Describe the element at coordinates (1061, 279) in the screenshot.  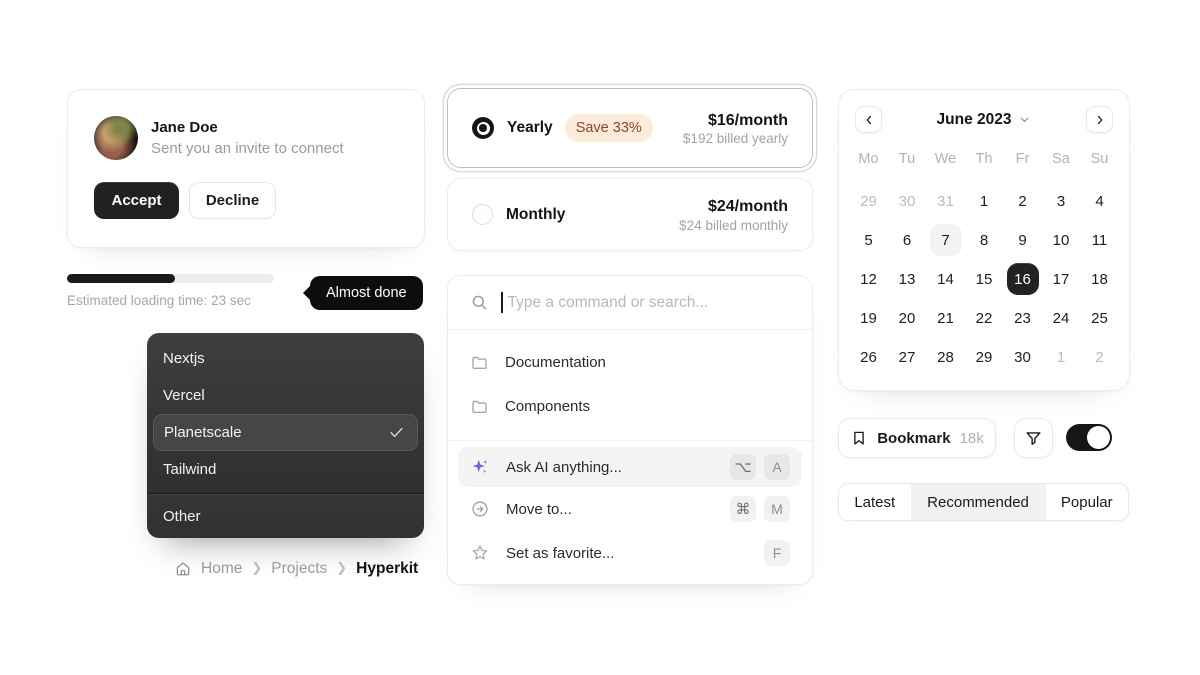
I see `calendar-day: 17` at that location.